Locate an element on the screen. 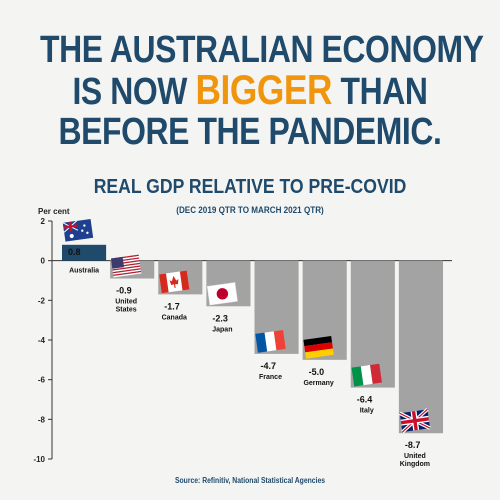  category-label: Australia is located at coordinates (84, 271).